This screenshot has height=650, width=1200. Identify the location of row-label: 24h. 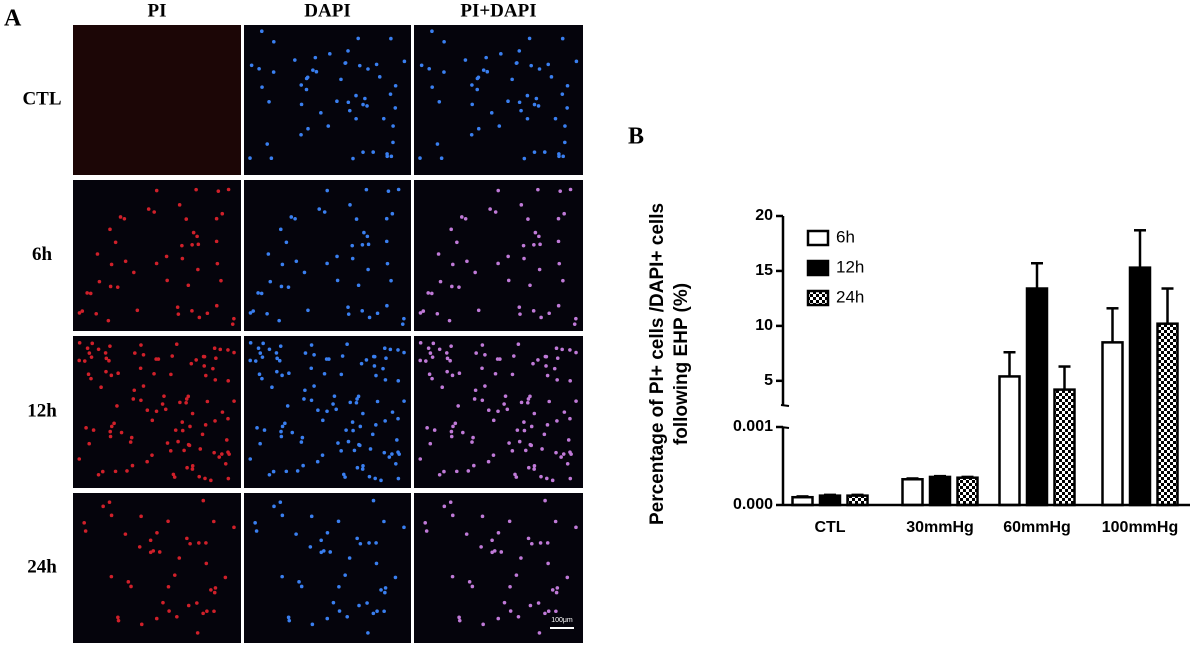
(42, 566).